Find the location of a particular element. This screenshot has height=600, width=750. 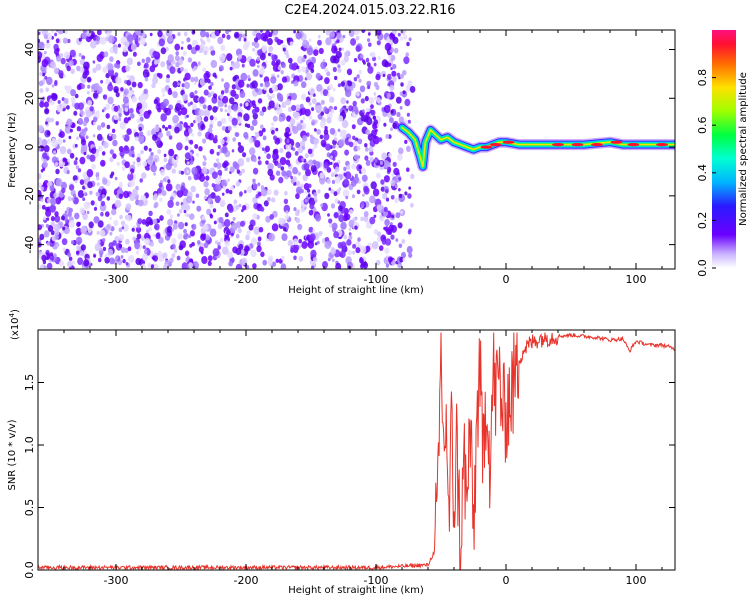

colorbar-label: Normalized spectral amplitude is located at coordinates (743, 149).